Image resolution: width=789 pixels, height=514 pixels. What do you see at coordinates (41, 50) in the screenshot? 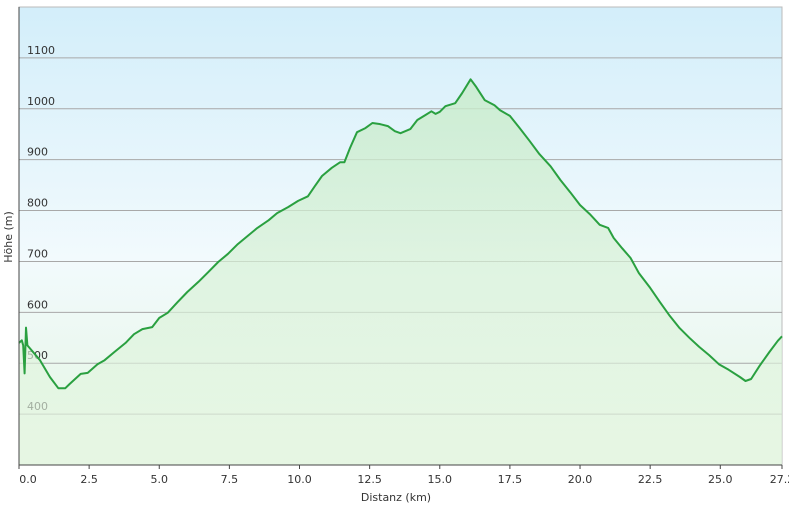
I see `y-tick-label: 1100` at bounding box center [41, 50].